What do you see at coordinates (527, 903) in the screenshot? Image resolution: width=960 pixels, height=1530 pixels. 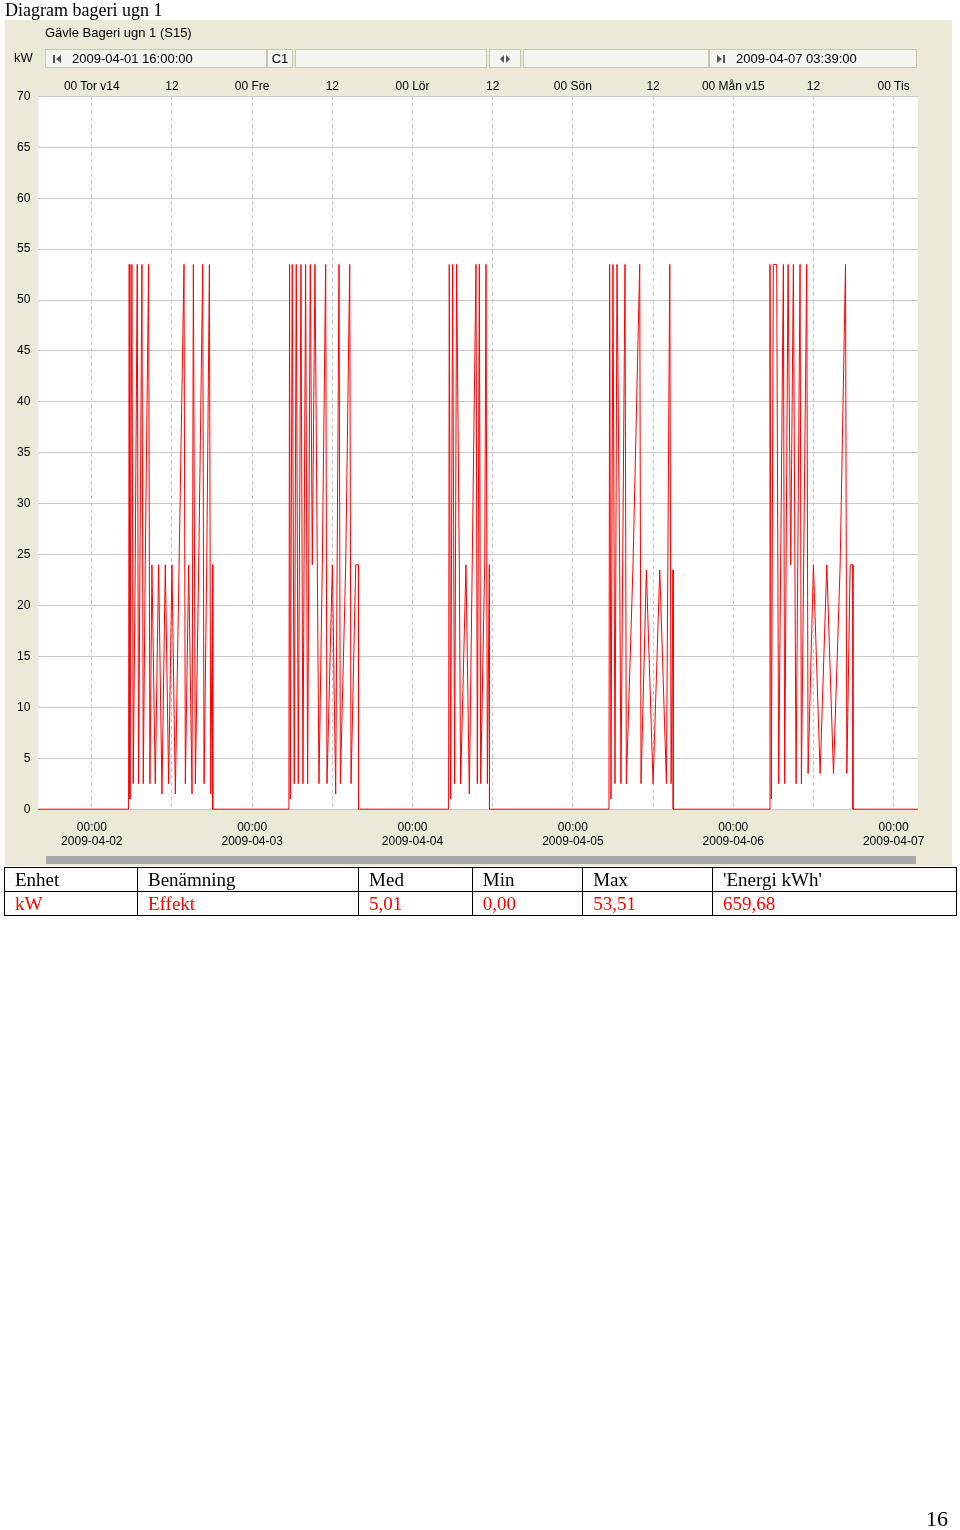 I see `text: 0,00` at bounding box center [527, 903].